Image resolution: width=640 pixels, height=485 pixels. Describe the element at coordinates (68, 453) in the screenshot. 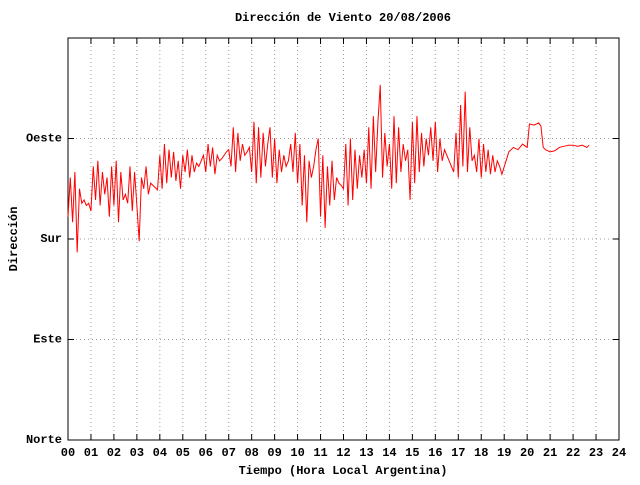

I see `x-tick-label: 00` at that location.